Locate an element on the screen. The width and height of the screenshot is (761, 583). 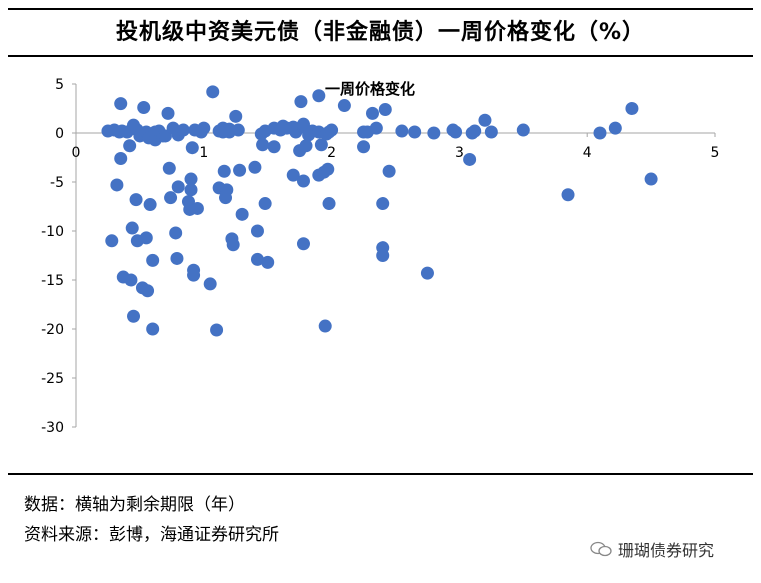
watermark: 珊瑚债券研究 is located at coordinates (652, 549).